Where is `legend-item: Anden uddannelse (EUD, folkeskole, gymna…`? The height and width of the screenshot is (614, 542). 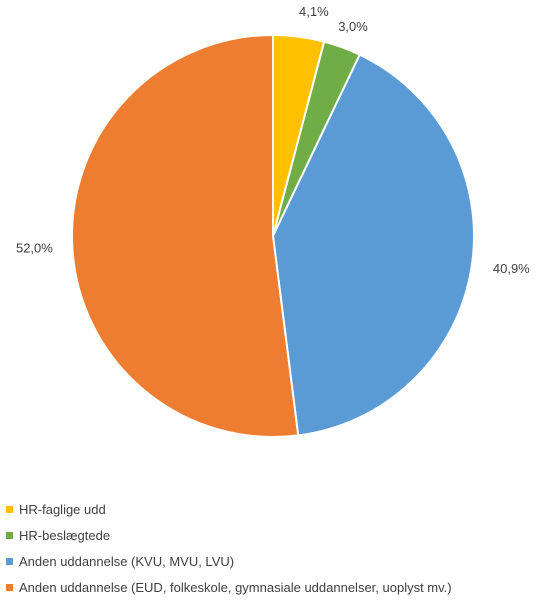 legend-item: Anden uddannelse (EUD, folkeskole, gymna… is located at coordinates (274, 587).